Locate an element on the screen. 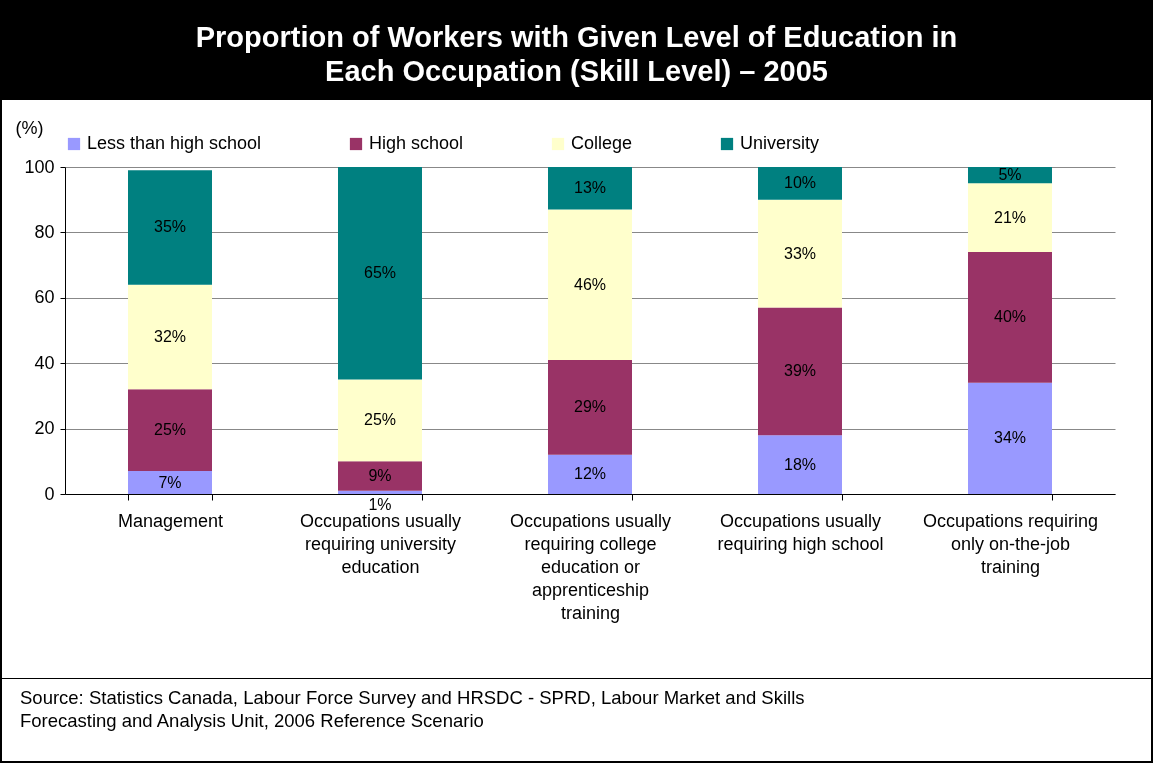 The image size is (1157, 767). data-label: 7% is located at coordinates (170, 482).